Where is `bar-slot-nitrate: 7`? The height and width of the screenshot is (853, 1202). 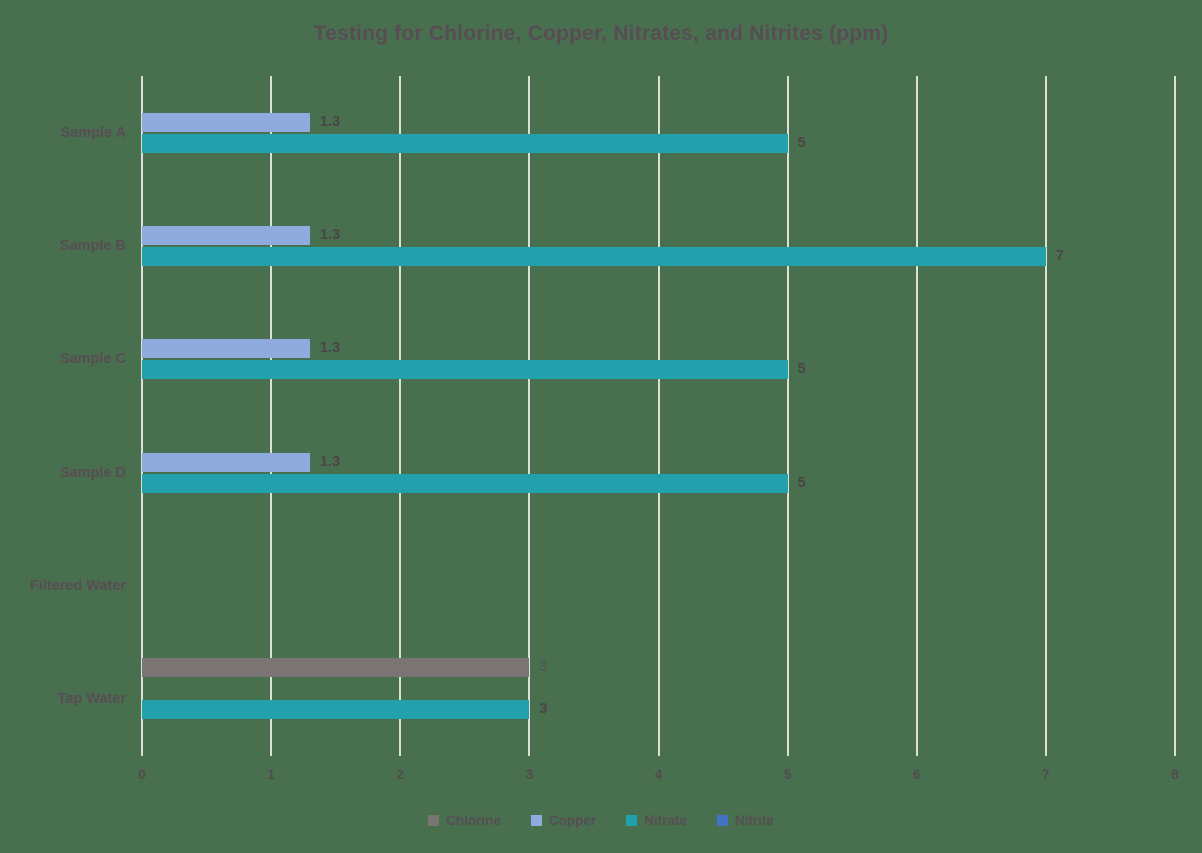 bar-slot-nitrate: 7 is located at coordinates (658, 256).